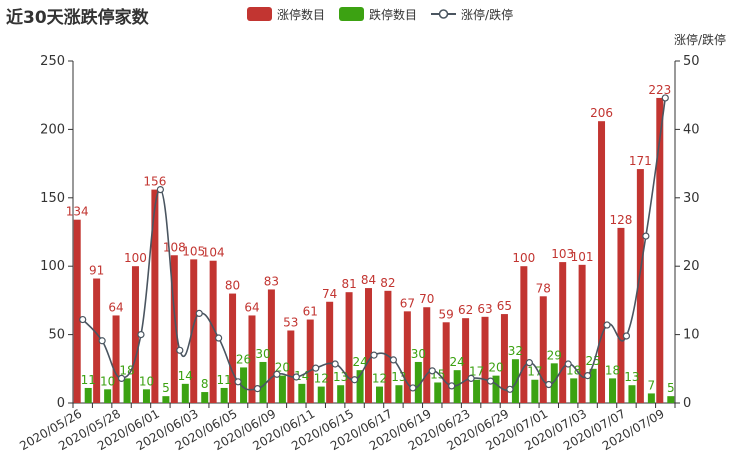 The width and height of the screenshot is (750, 463). Describe the element at coordinates (329, 294) in the screenshot. I see `bar-up-value-label: 74` at that location.